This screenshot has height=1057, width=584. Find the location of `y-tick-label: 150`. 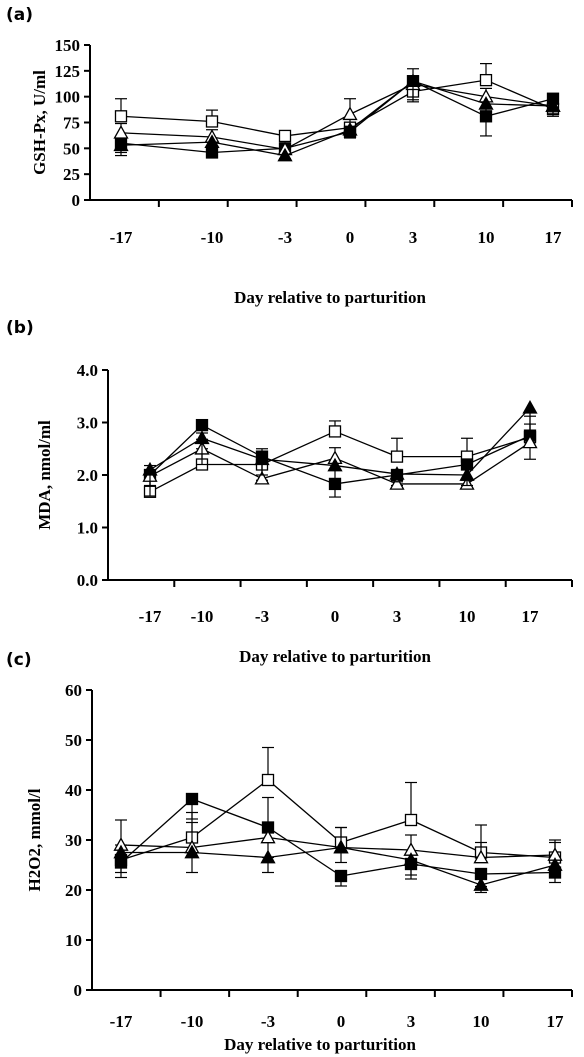

y-tick-label: 150 is located at coordinates (68, 45).